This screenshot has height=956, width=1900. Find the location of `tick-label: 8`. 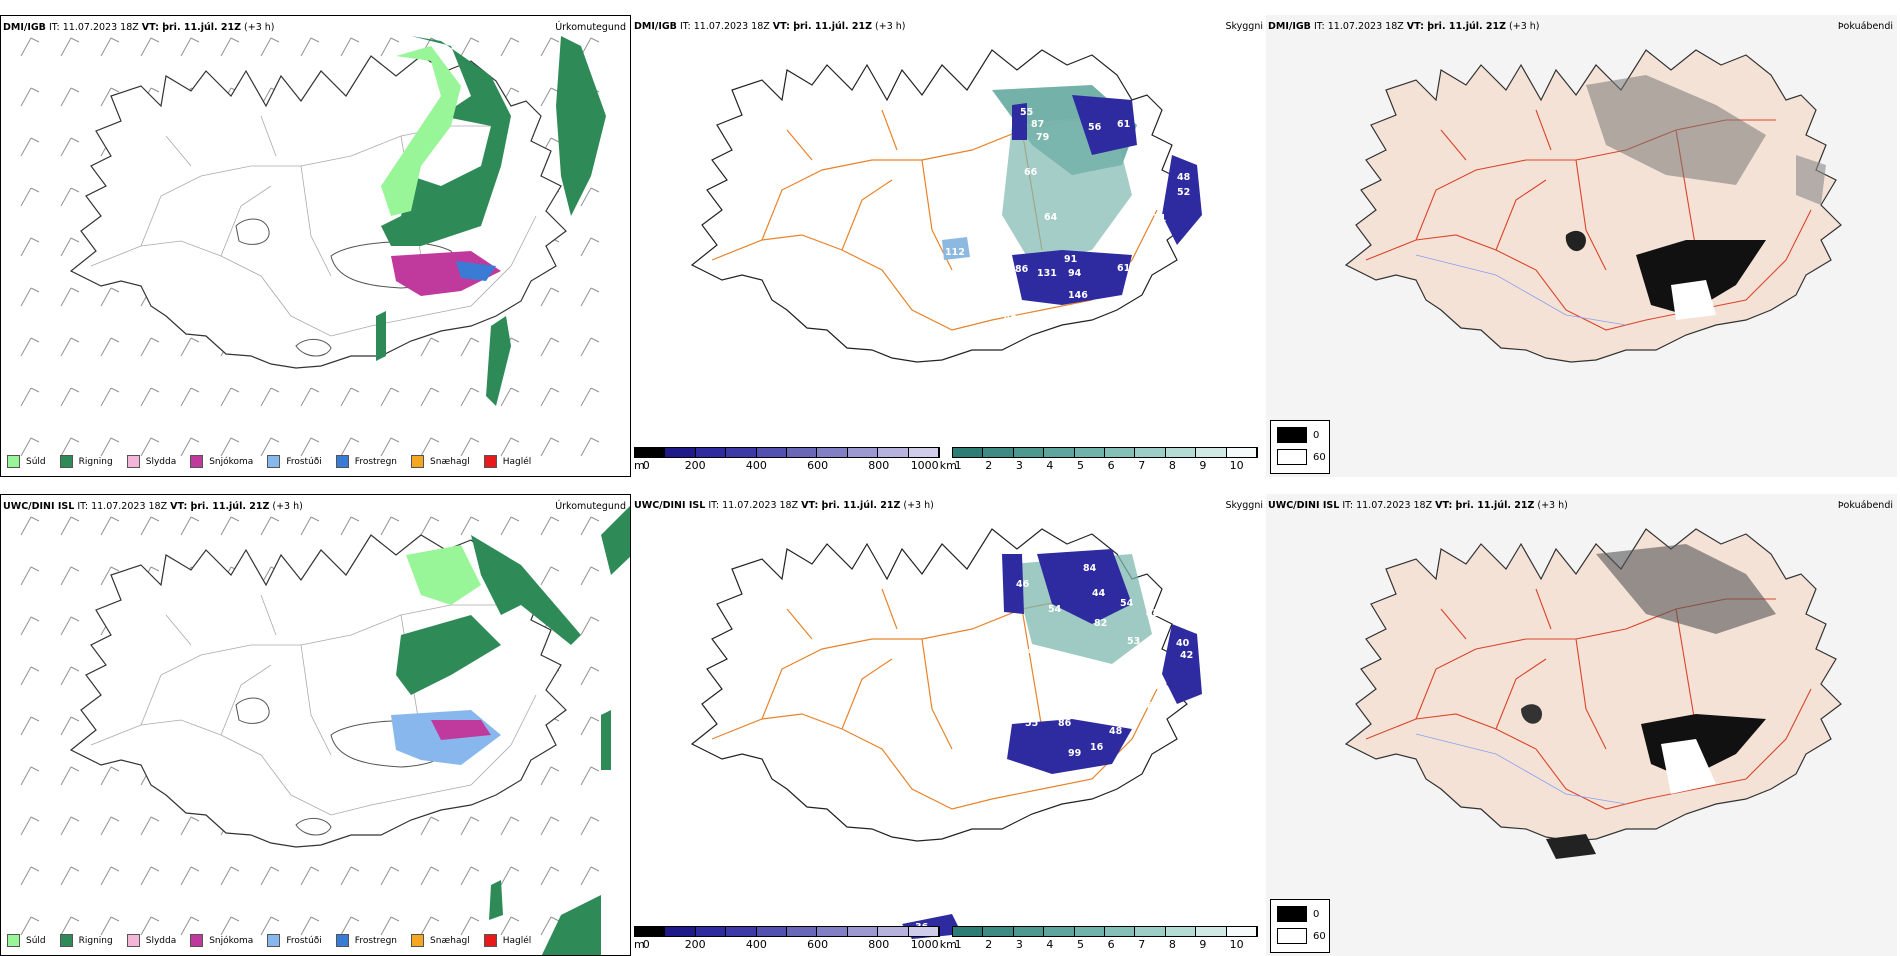

tick-label: 8 is located at coordinates (1172, 944).